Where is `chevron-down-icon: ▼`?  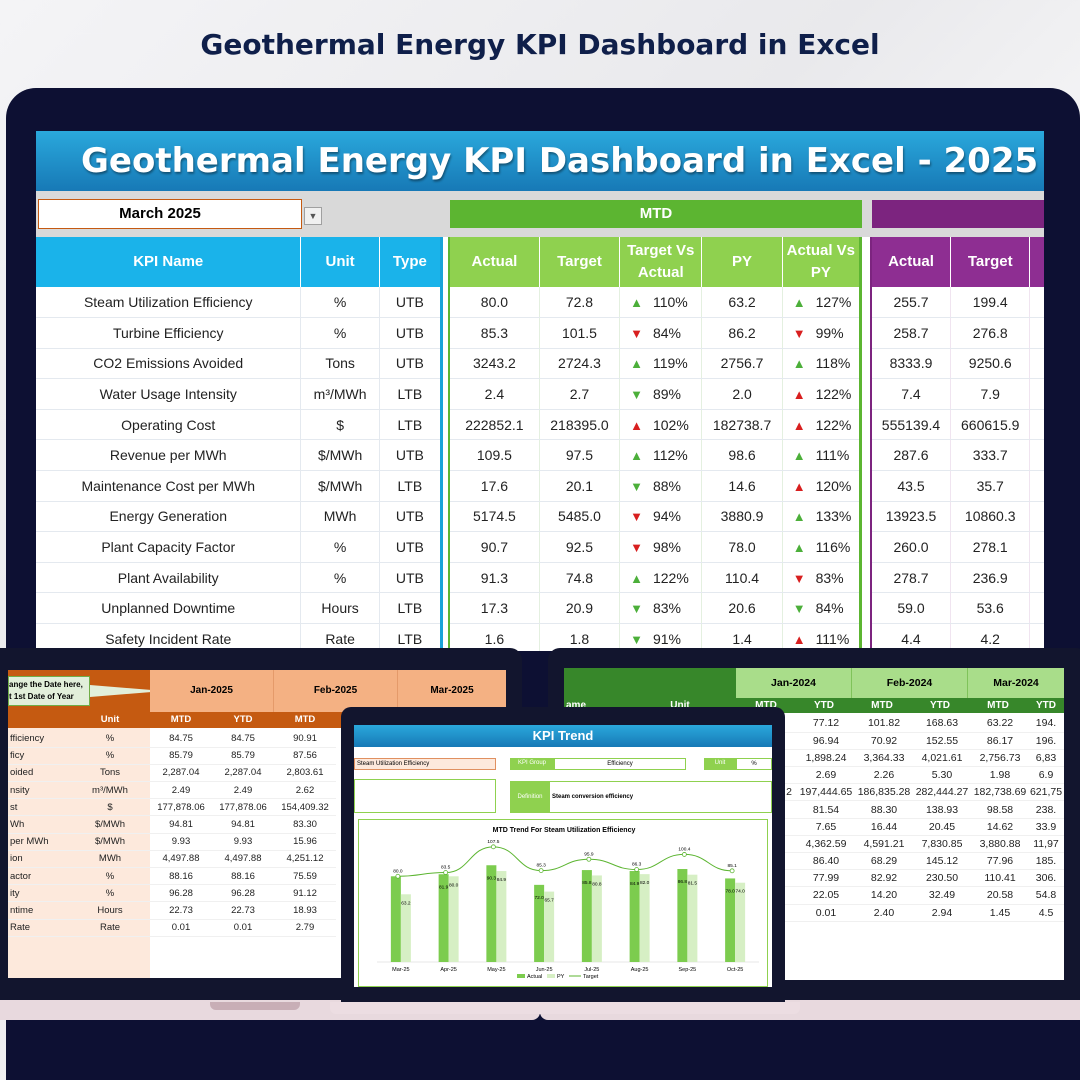
chevron-down-icon: ▼ is located at coordinates (313, 216).